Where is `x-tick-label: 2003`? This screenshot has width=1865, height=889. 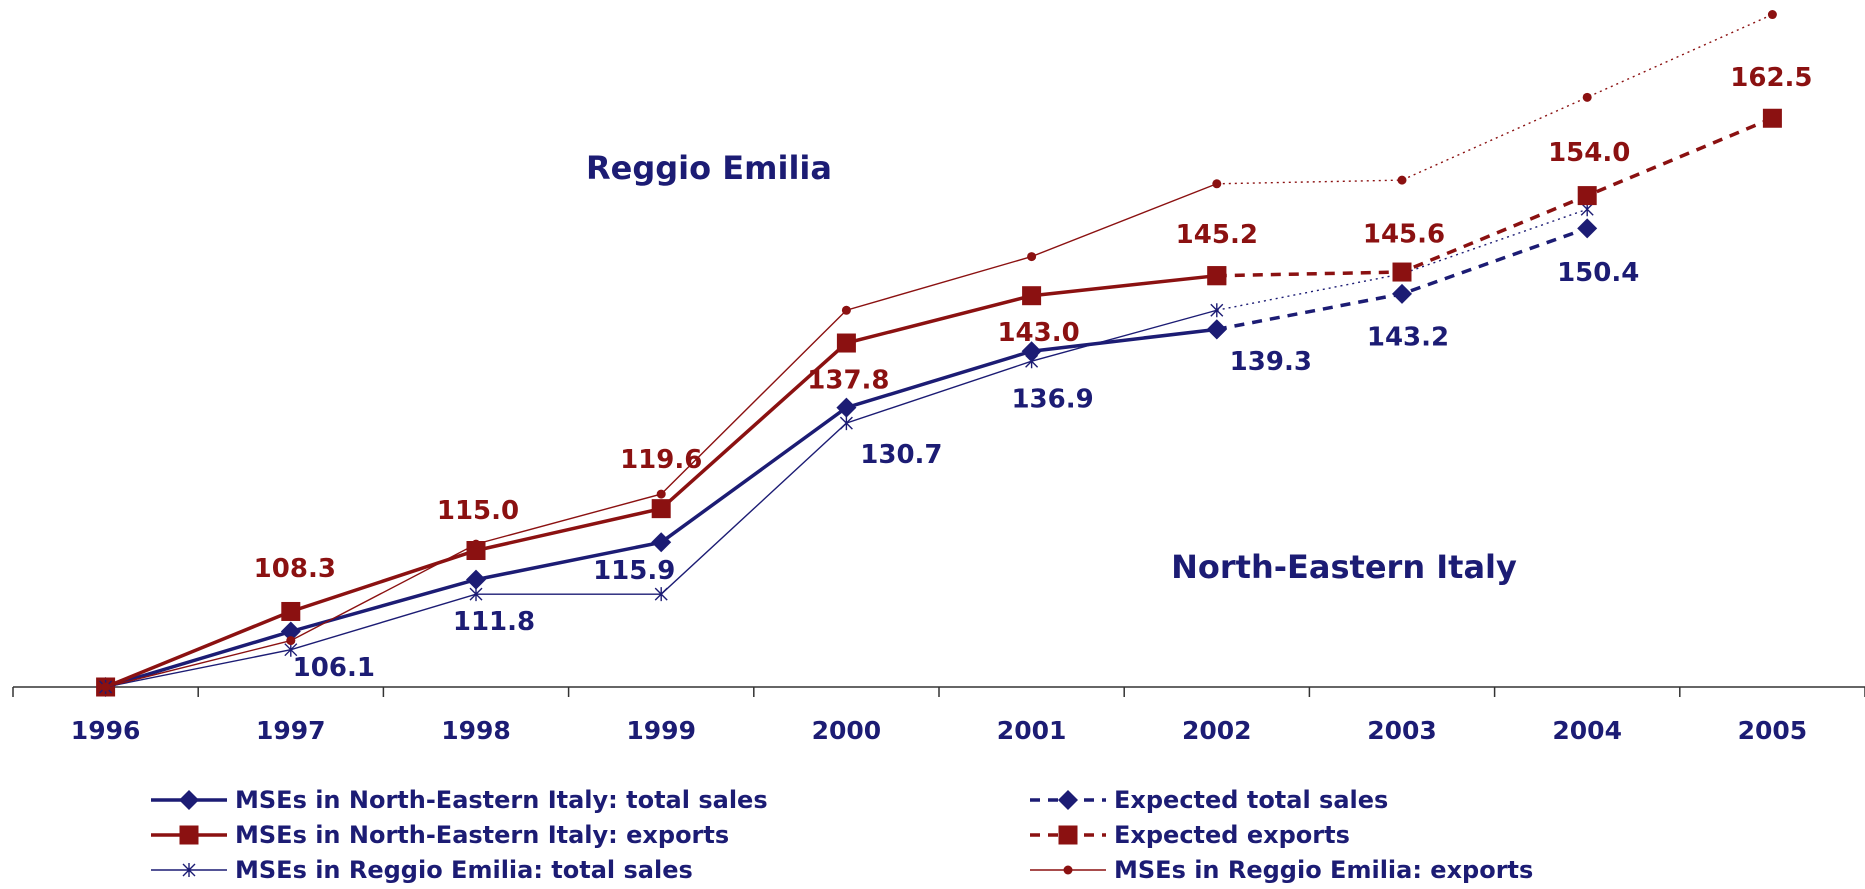
x-tick-label: 2003 is located at coordinates (1402, 730).